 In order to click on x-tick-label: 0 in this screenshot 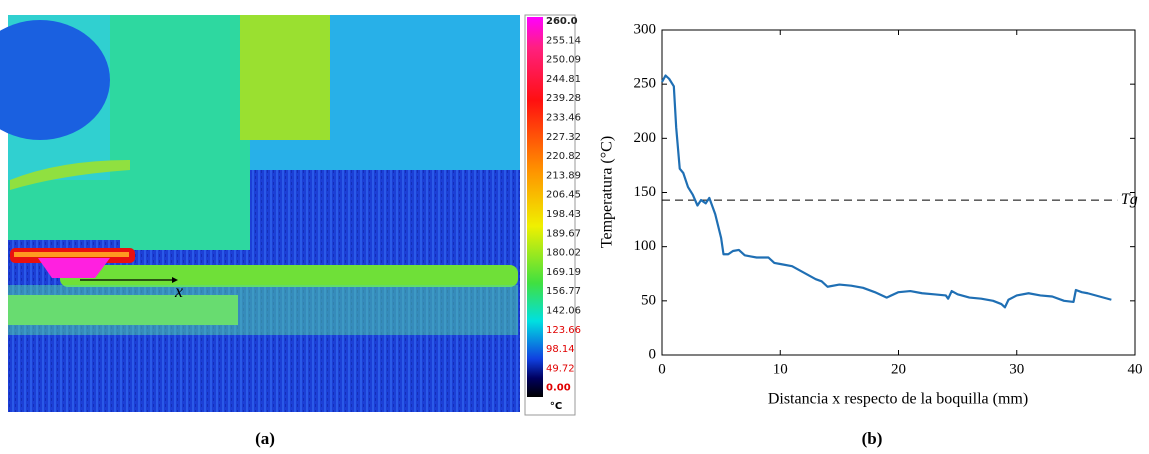, I will do `click(662, 369)`.